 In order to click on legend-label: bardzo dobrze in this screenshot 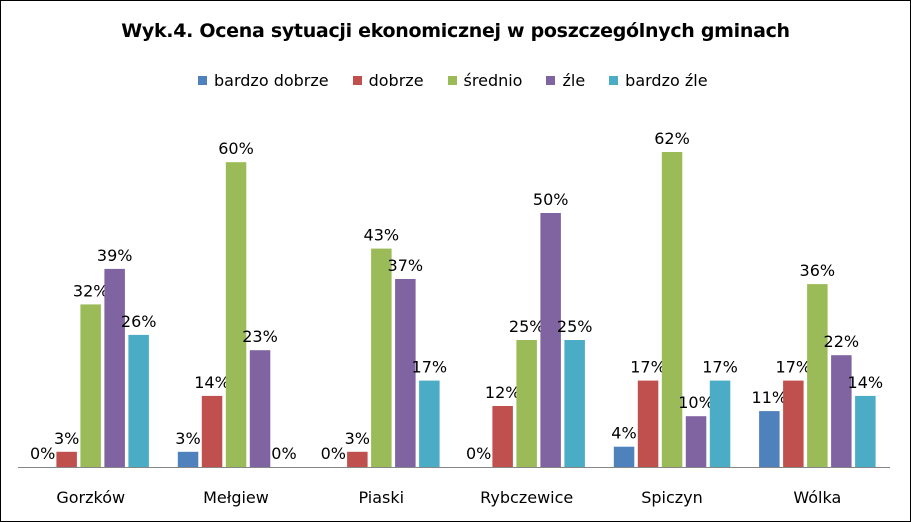, I will do `click(271, 80)`.